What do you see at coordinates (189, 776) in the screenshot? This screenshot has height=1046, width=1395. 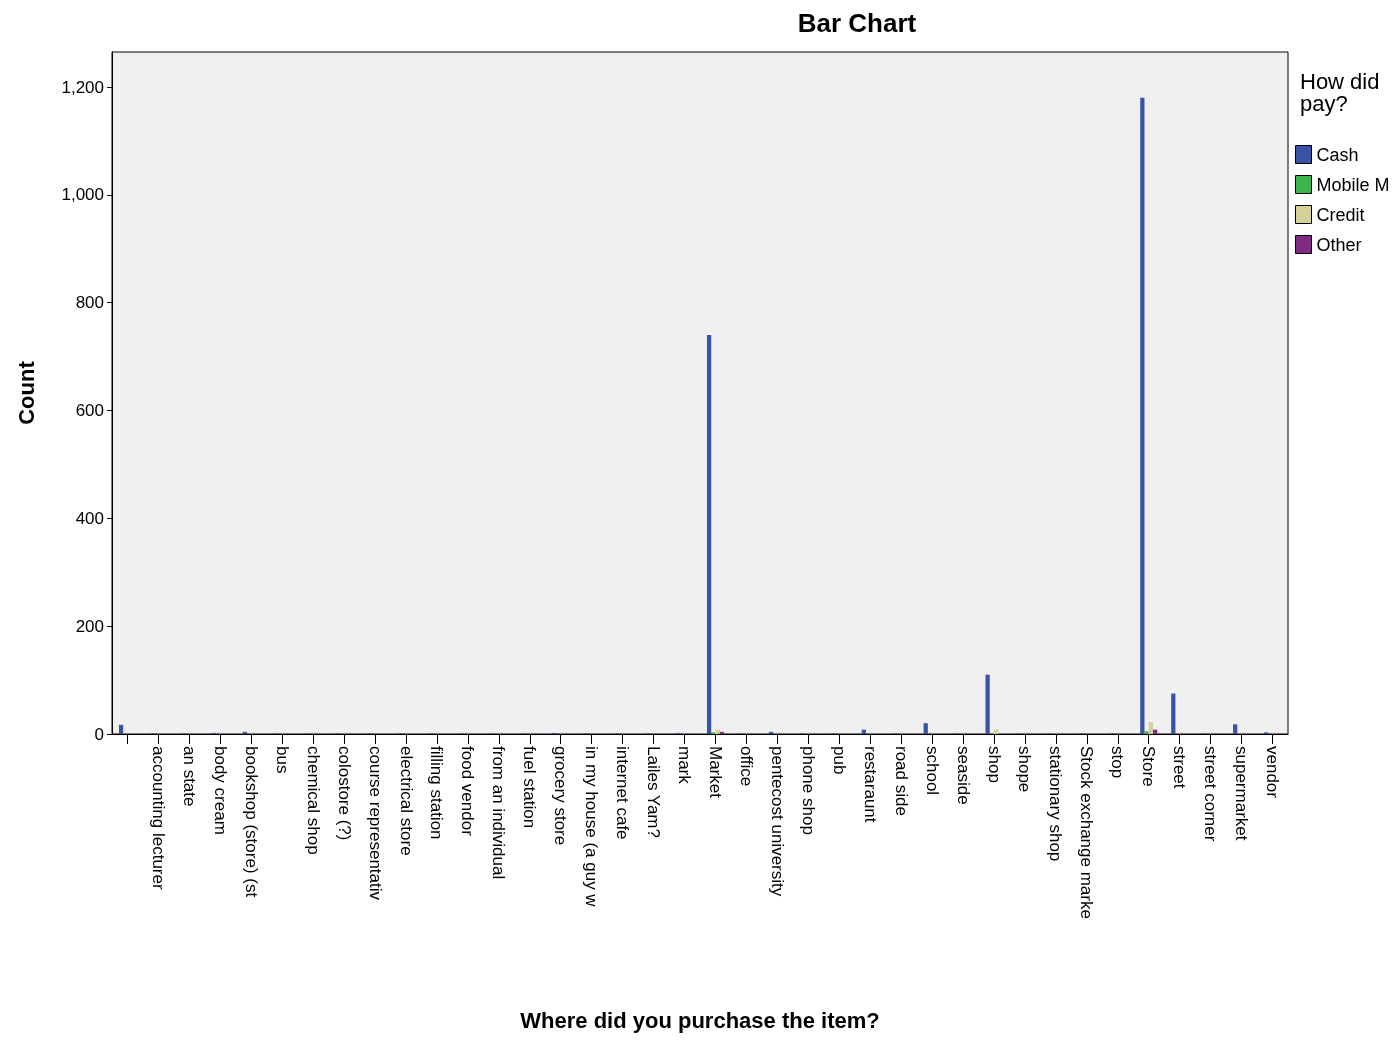 I see `x-tick-label: an state` at bounding box center [189, 776].